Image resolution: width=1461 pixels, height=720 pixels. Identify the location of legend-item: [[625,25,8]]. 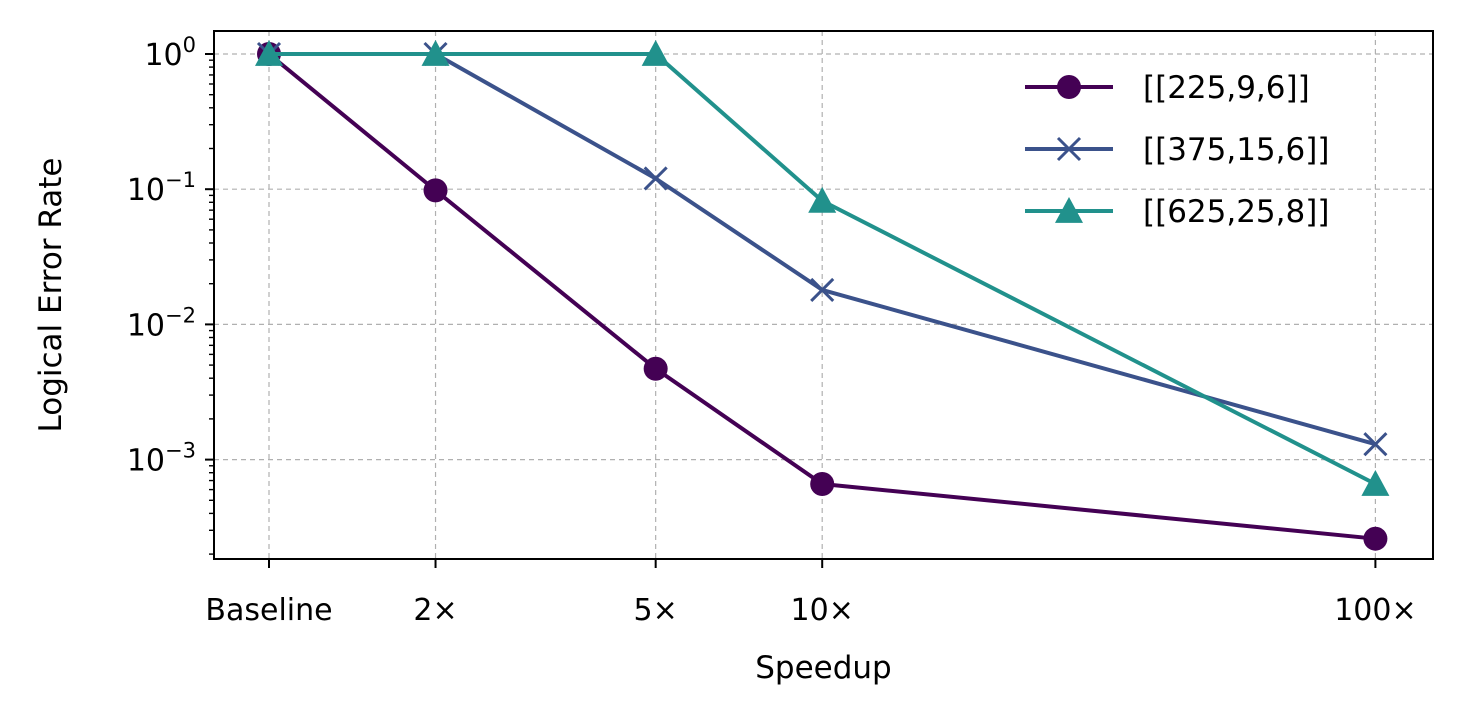
(1177, 212).